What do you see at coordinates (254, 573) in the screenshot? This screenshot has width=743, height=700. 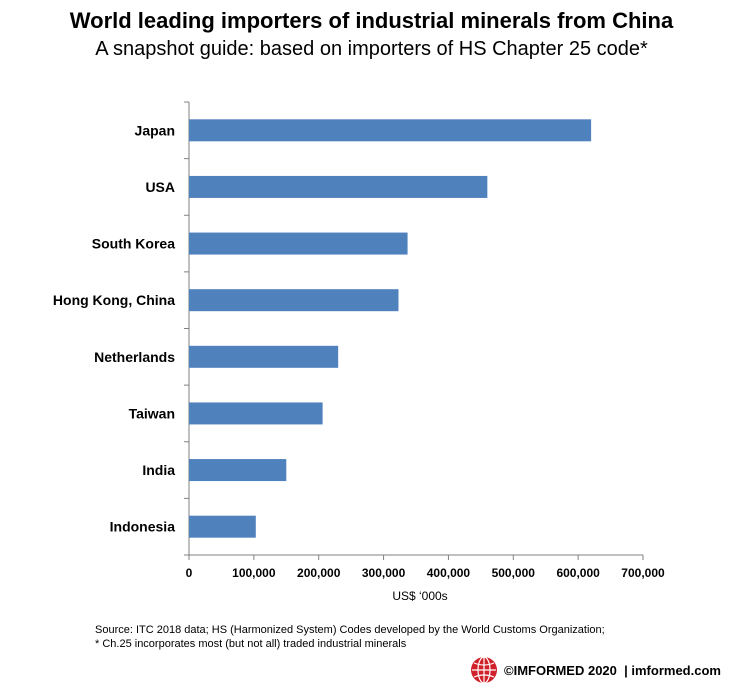 I see `x-tick-label: 100,000` at bounding box center [254, 573].